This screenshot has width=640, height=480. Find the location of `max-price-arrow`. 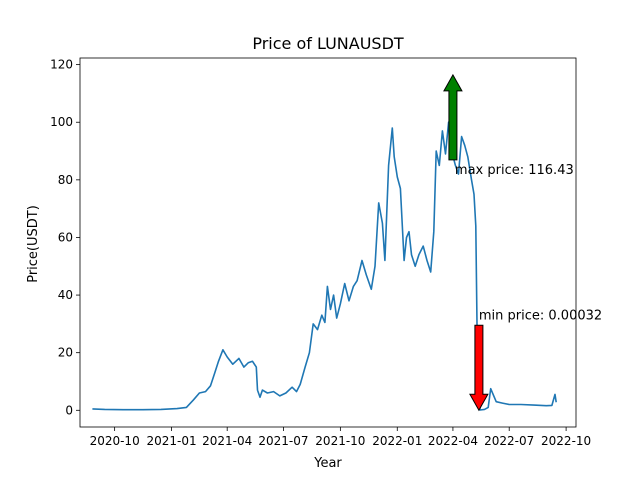

max-price-arrow is located at coordinates (453, 117).